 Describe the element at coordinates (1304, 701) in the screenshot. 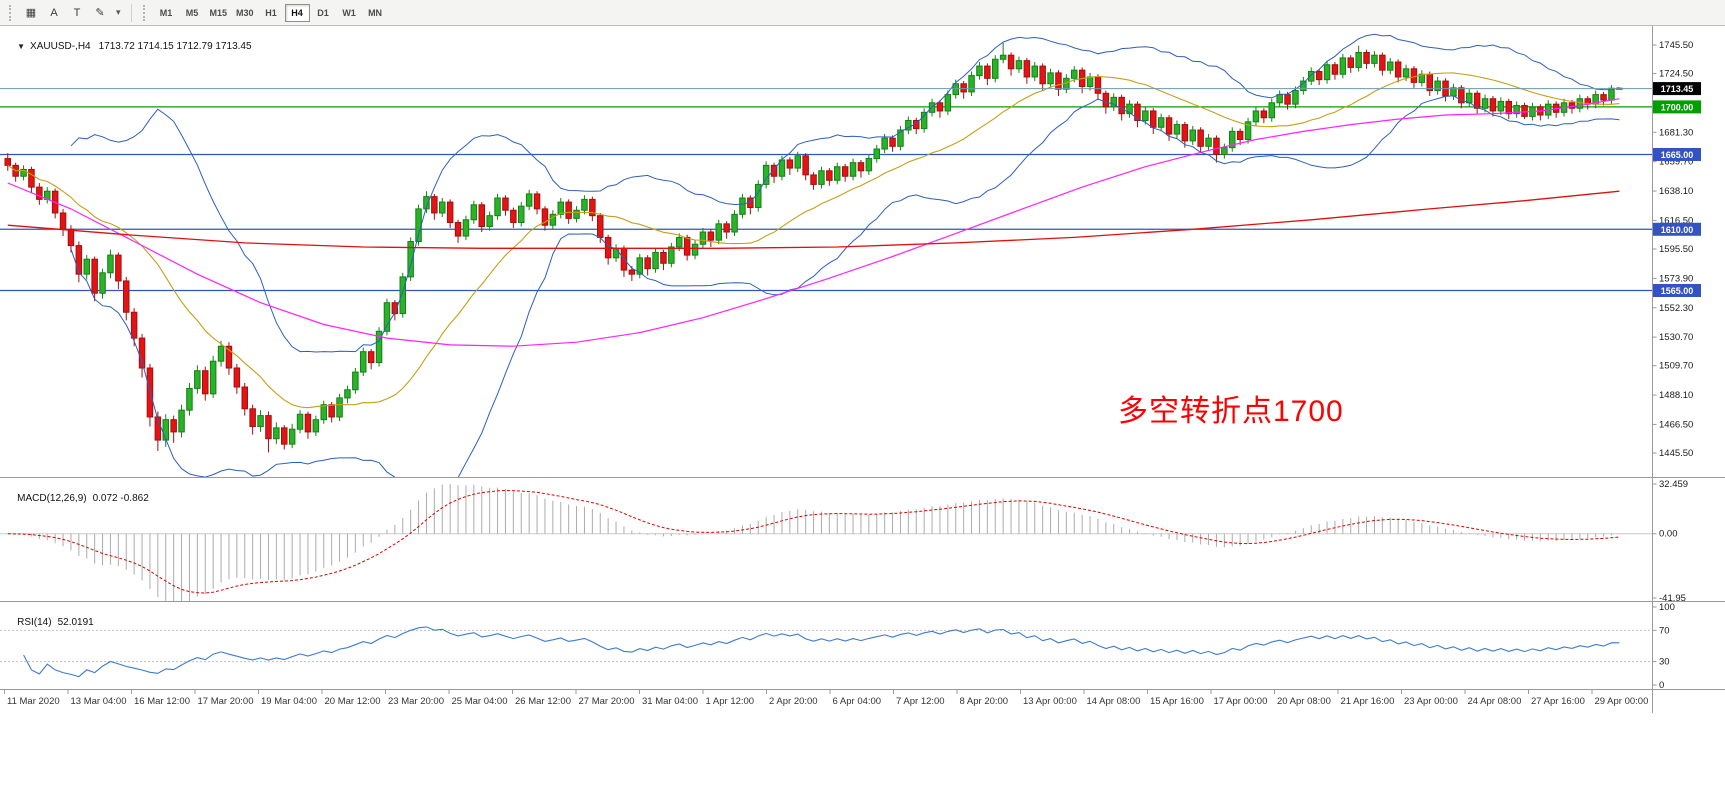

I see `svg-text: 20 Apr 08:00` at that location.